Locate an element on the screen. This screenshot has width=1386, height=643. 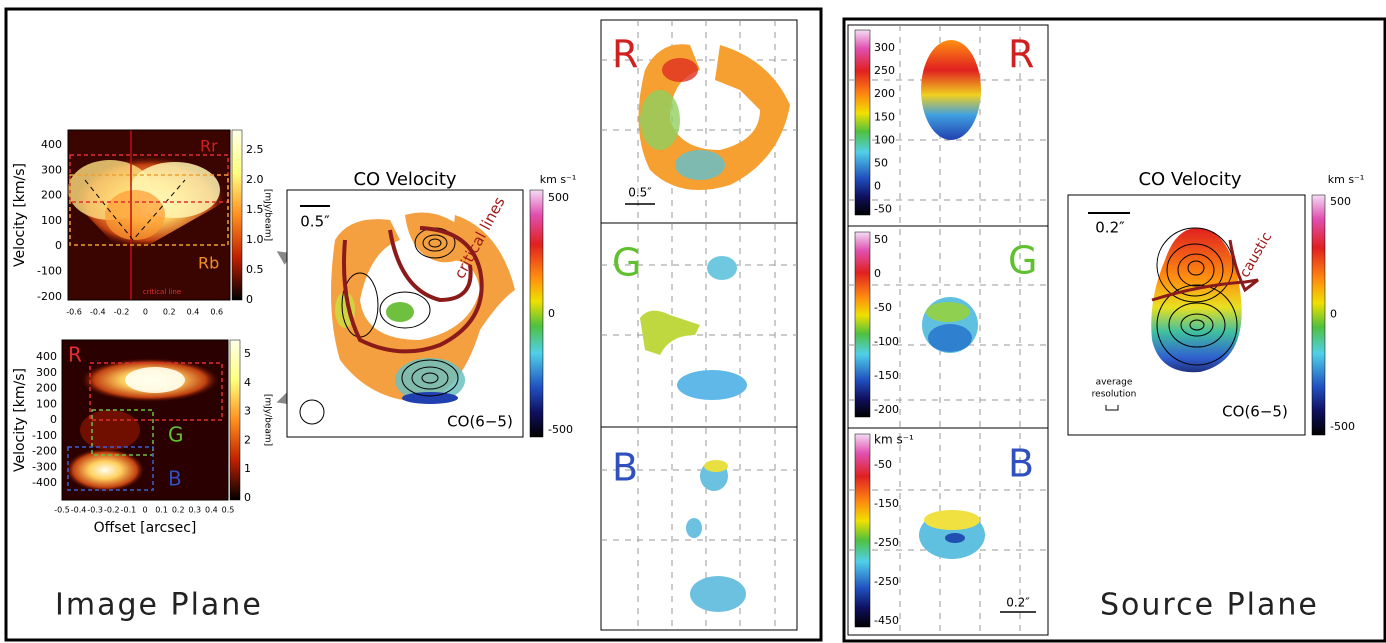
colorbar-tick-label: -250 is located at coordinates (886, 542).